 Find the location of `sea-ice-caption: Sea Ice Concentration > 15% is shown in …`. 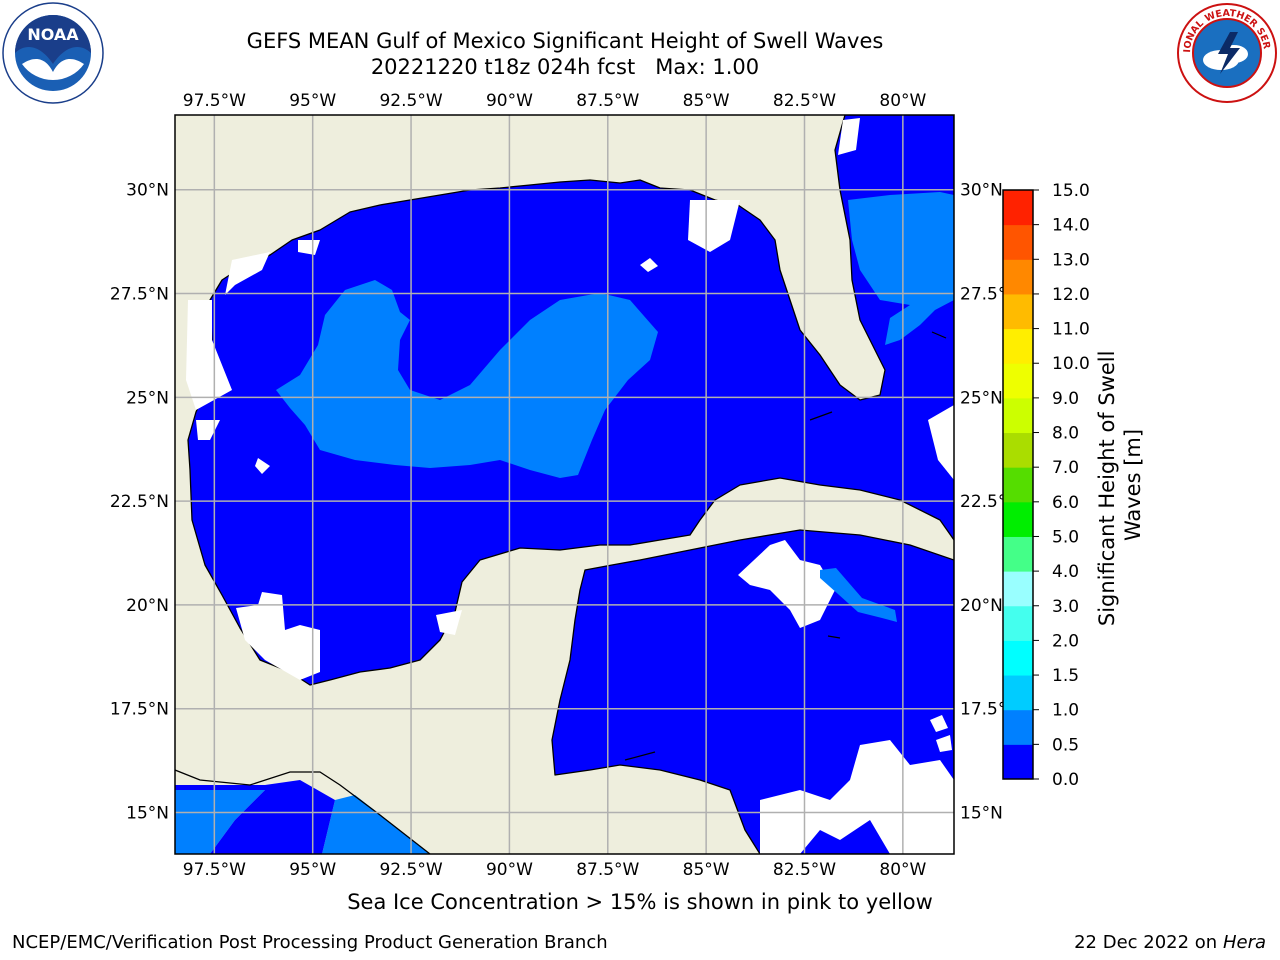

sea-ice-caption: Sea Ice Concentration > 15% is shown in … is located at coordinates (640, 902).